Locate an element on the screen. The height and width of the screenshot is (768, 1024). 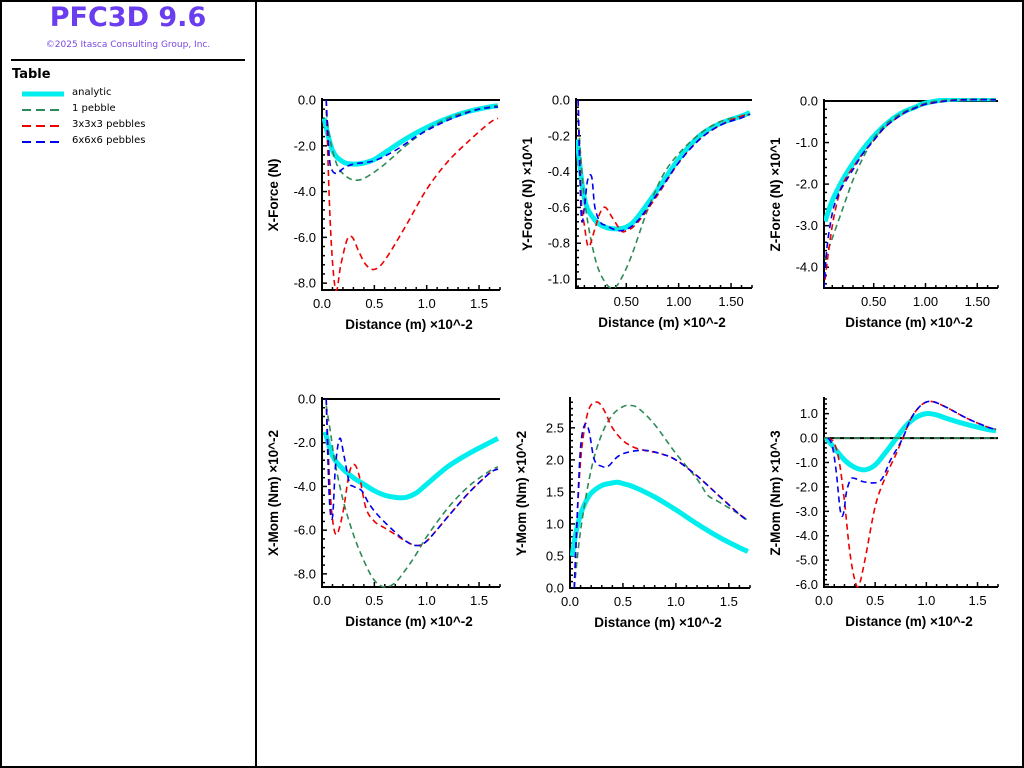
y-tick-label: -0.4 is located at coordinates (559, 171).